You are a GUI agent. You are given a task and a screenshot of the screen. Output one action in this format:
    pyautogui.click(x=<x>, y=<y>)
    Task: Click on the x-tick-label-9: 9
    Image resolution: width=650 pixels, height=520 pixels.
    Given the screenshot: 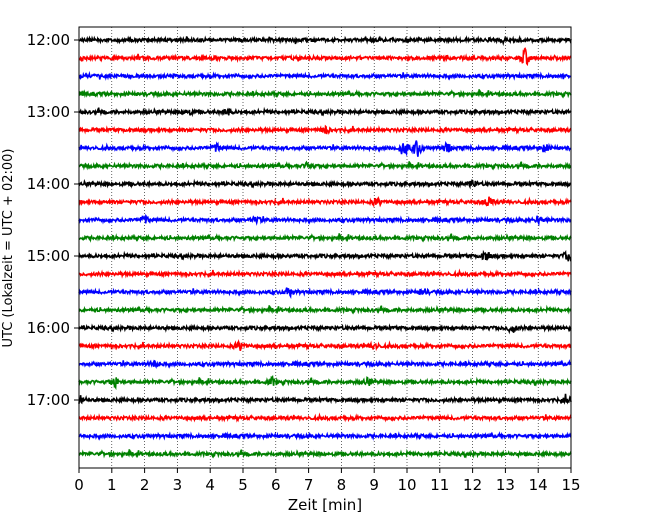 What is the action you would take?
    pyautogui.click(x=374, y=485)
    